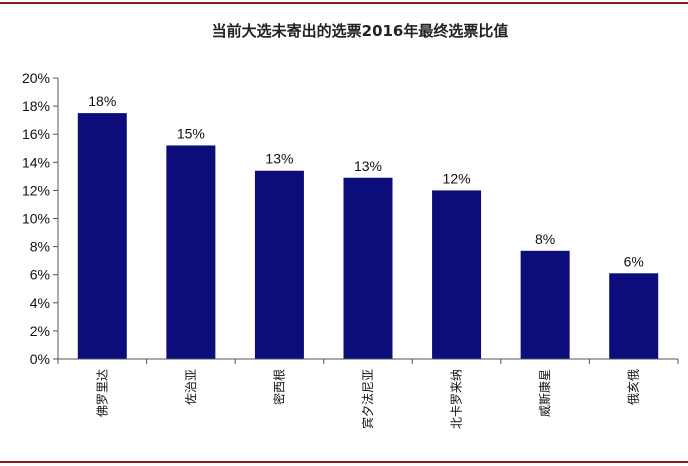 This screenshot has width=688, height=466. I want to click on y-tick-label: 8%, so click(40, 247).